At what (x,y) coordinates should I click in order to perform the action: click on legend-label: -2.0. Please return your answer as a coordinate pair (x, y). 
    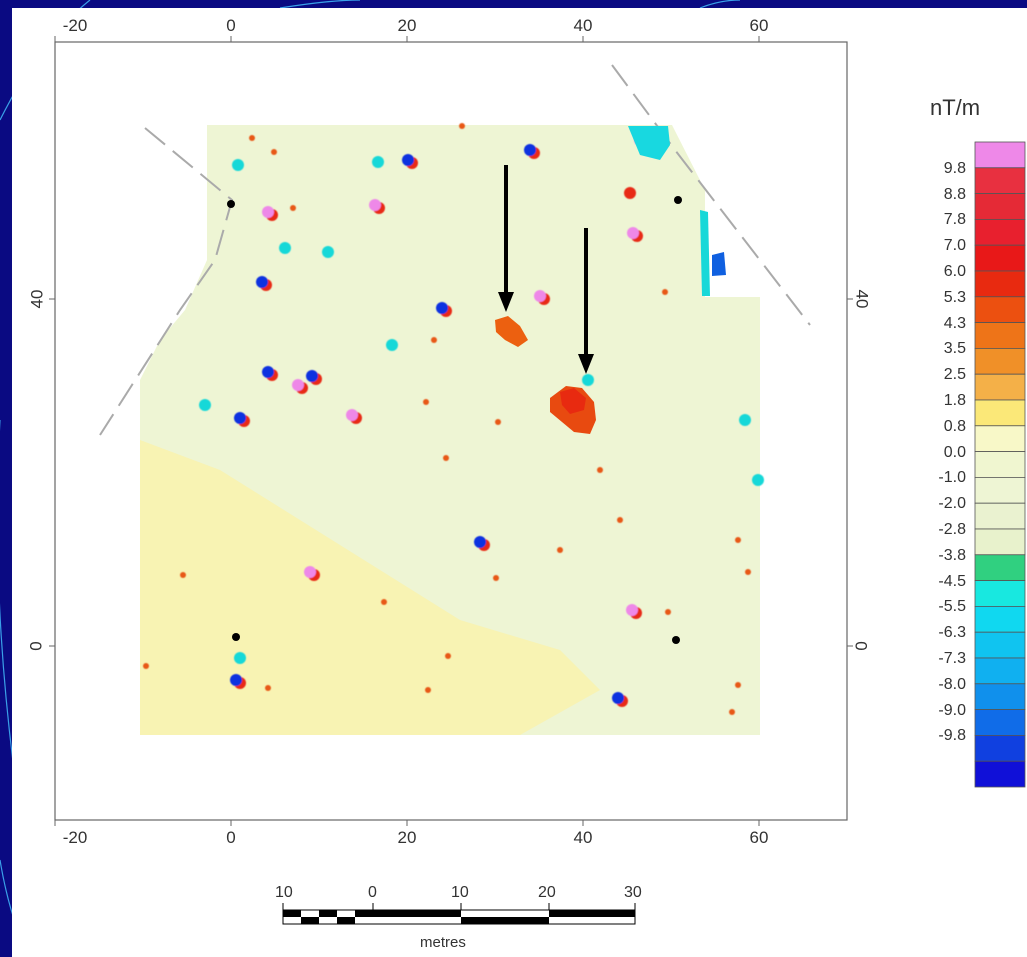
    Looking at the image, I should click on (952, 504).